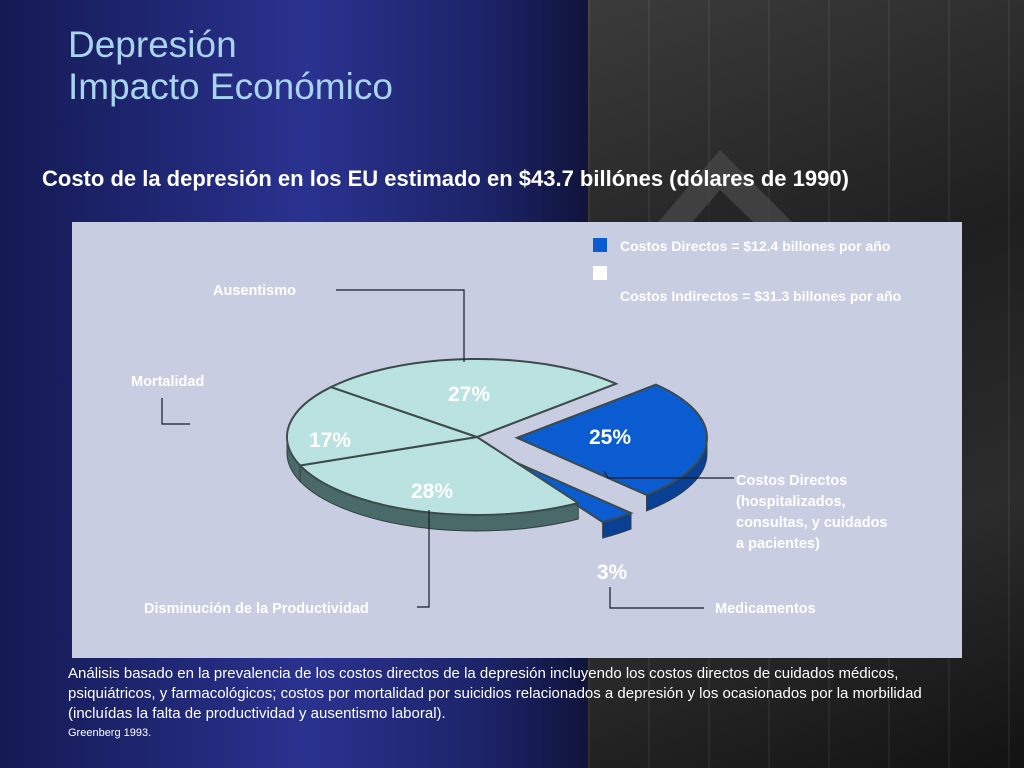 The image size is (1024, 768). I want to click on category-label-1: Medicamentos, so click(765, 609).